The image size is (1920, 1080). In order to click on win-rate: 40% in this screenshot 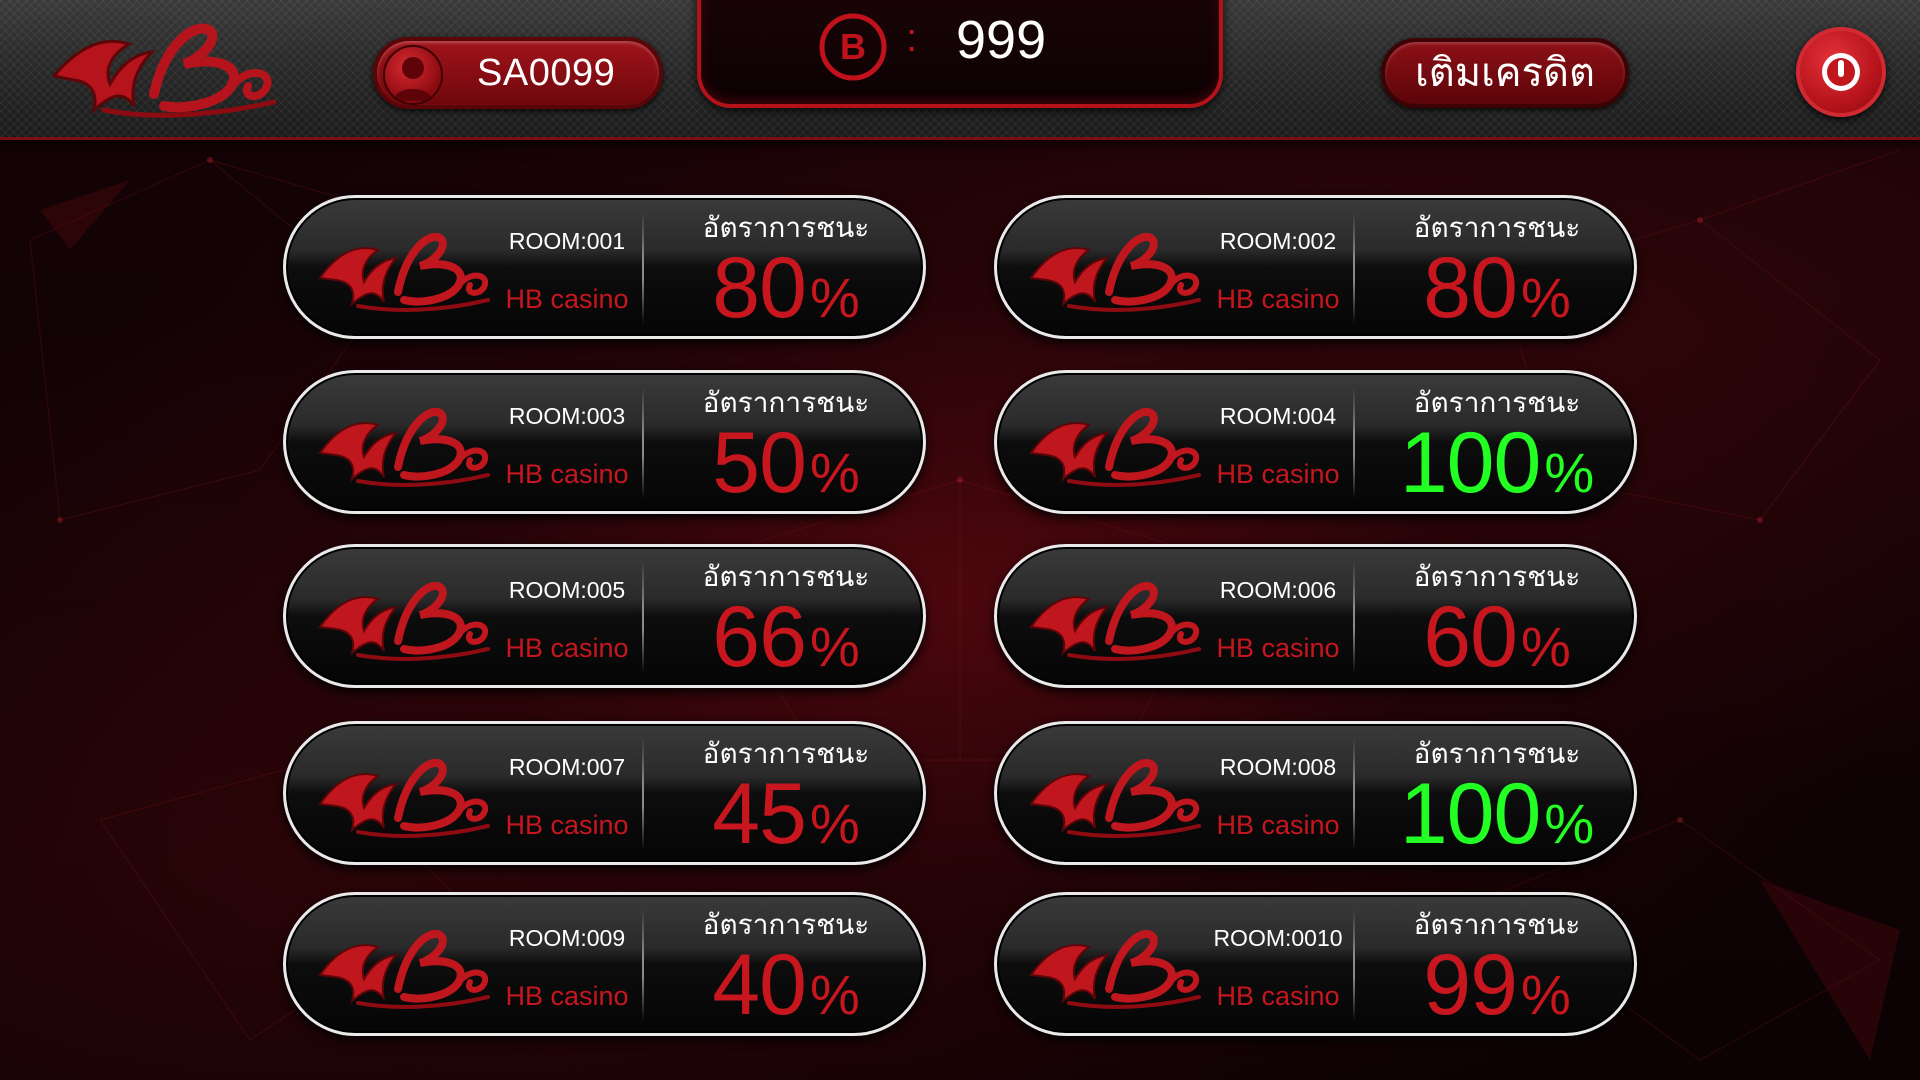, I will do `click(784, 984)`.